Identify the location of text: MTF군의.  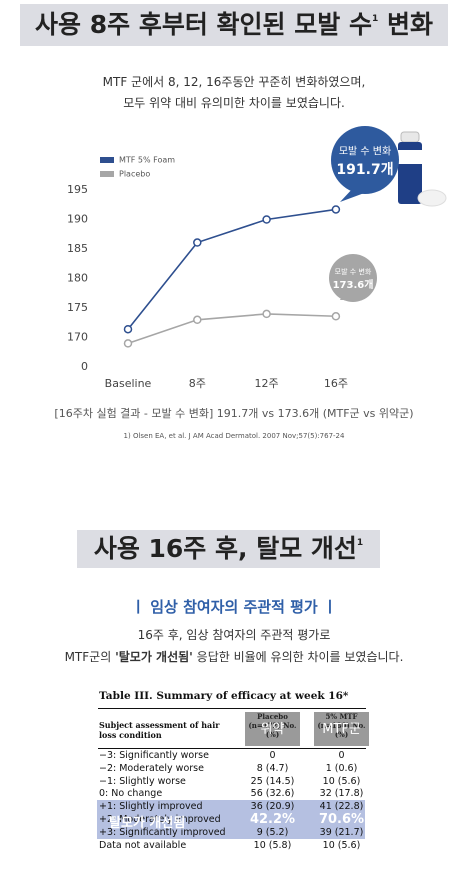
(90, 657).